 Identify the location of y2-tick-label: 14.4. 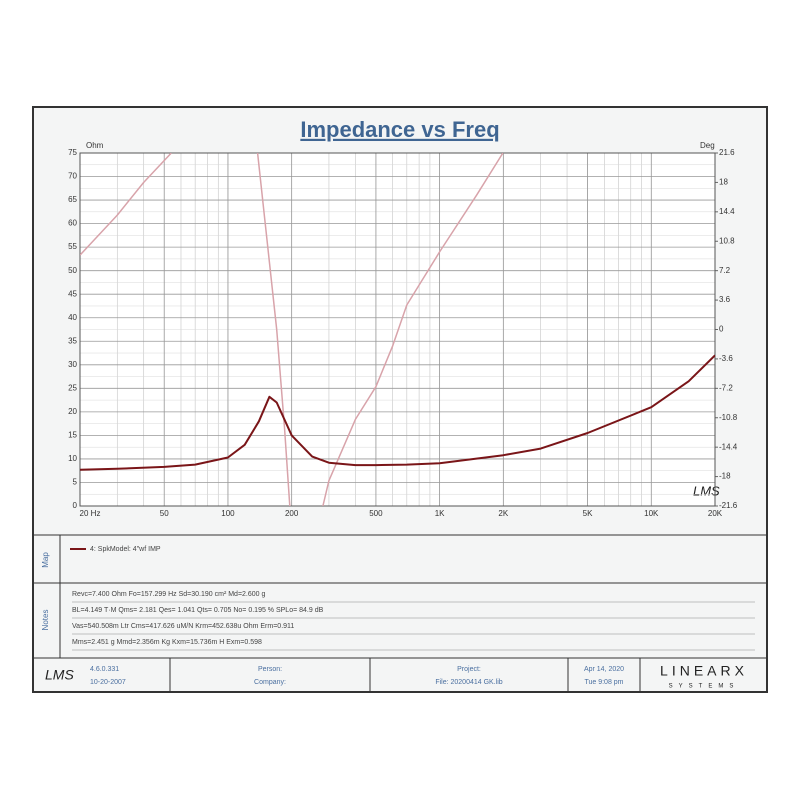
(727, 211).